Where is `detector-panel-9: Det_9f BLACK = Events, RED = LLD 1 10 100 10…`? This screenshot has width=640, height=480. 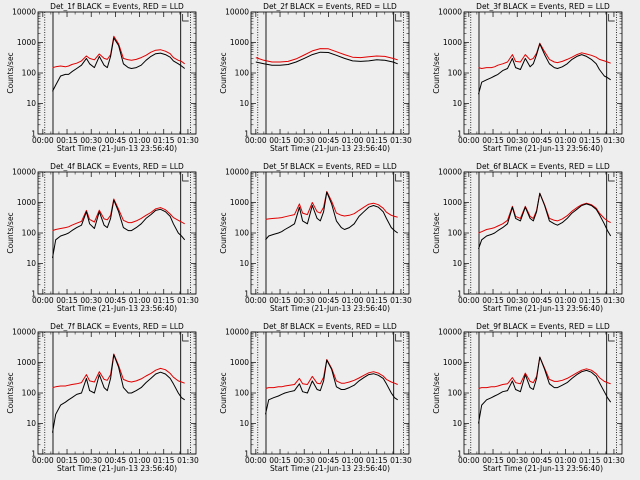 detector-panel-9: Det_9f BLACK = Events, RED = LLD 1 10 100 10… is located at coordinates (528, 397).